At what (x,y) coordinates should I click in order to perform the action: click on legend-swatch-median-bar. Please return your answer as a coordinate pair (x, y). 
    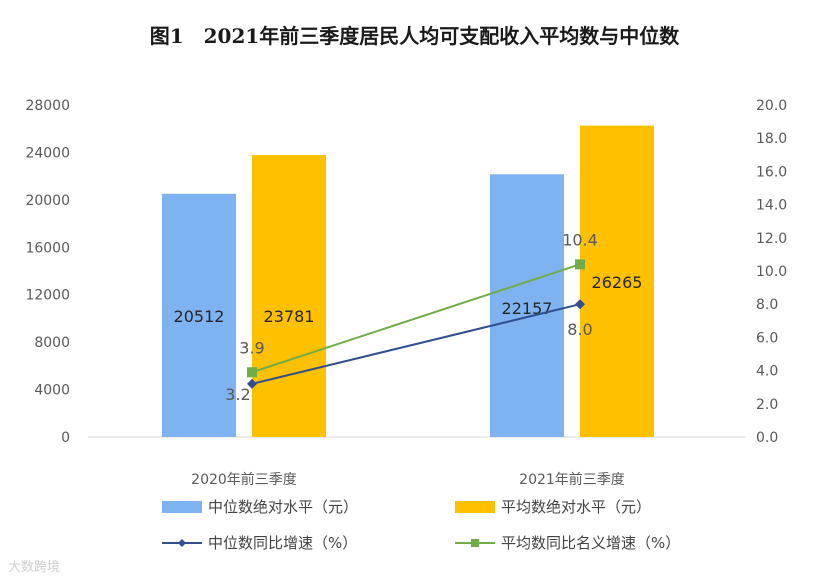
    Looking at the image, I should click on (182, 506).